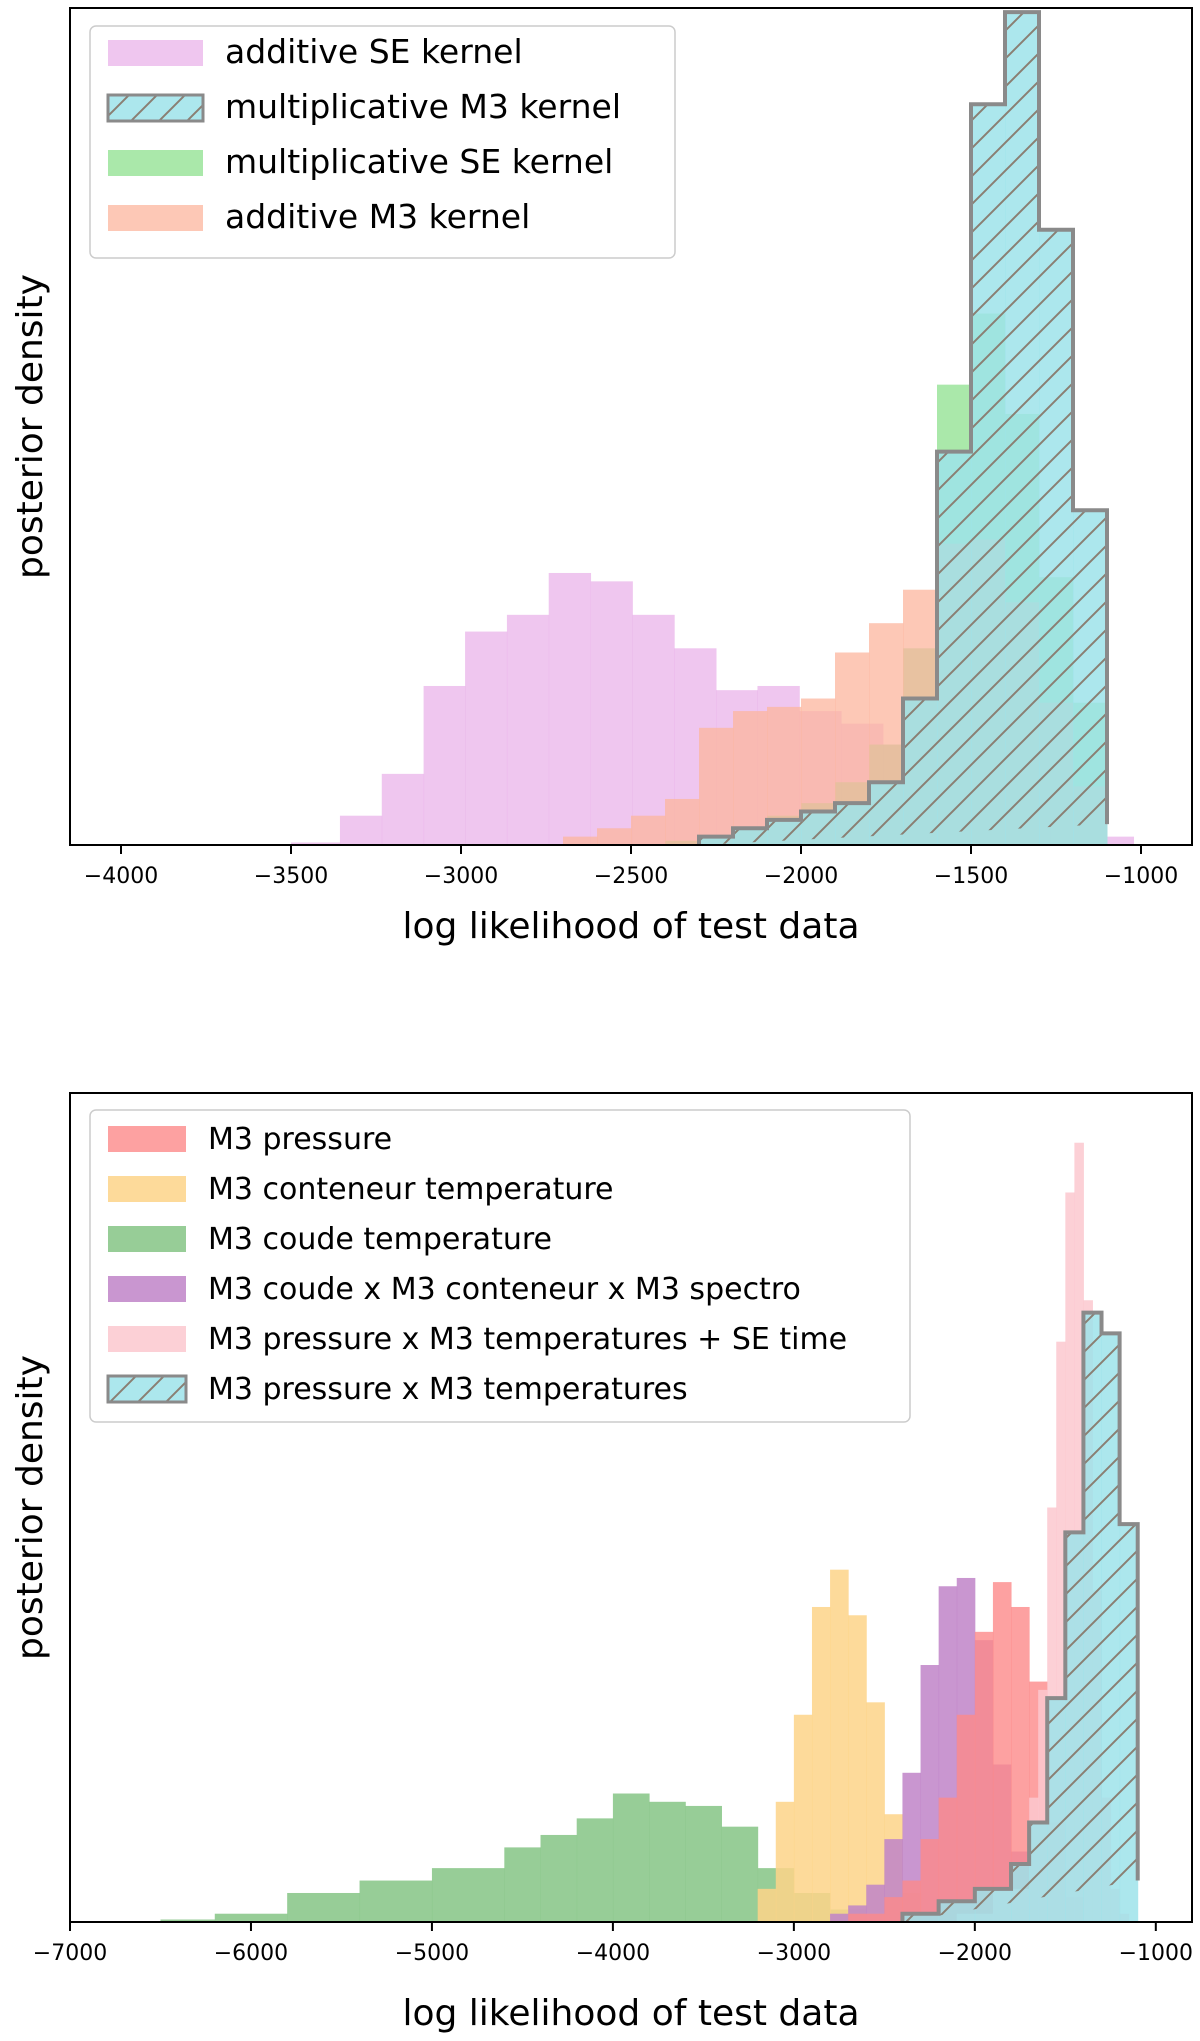 The width and height of the screenshot is (1200, 2041). I want to click on legend-label: M3 coude x M3 conteneur x M3 spectro, so click(504, 1289).